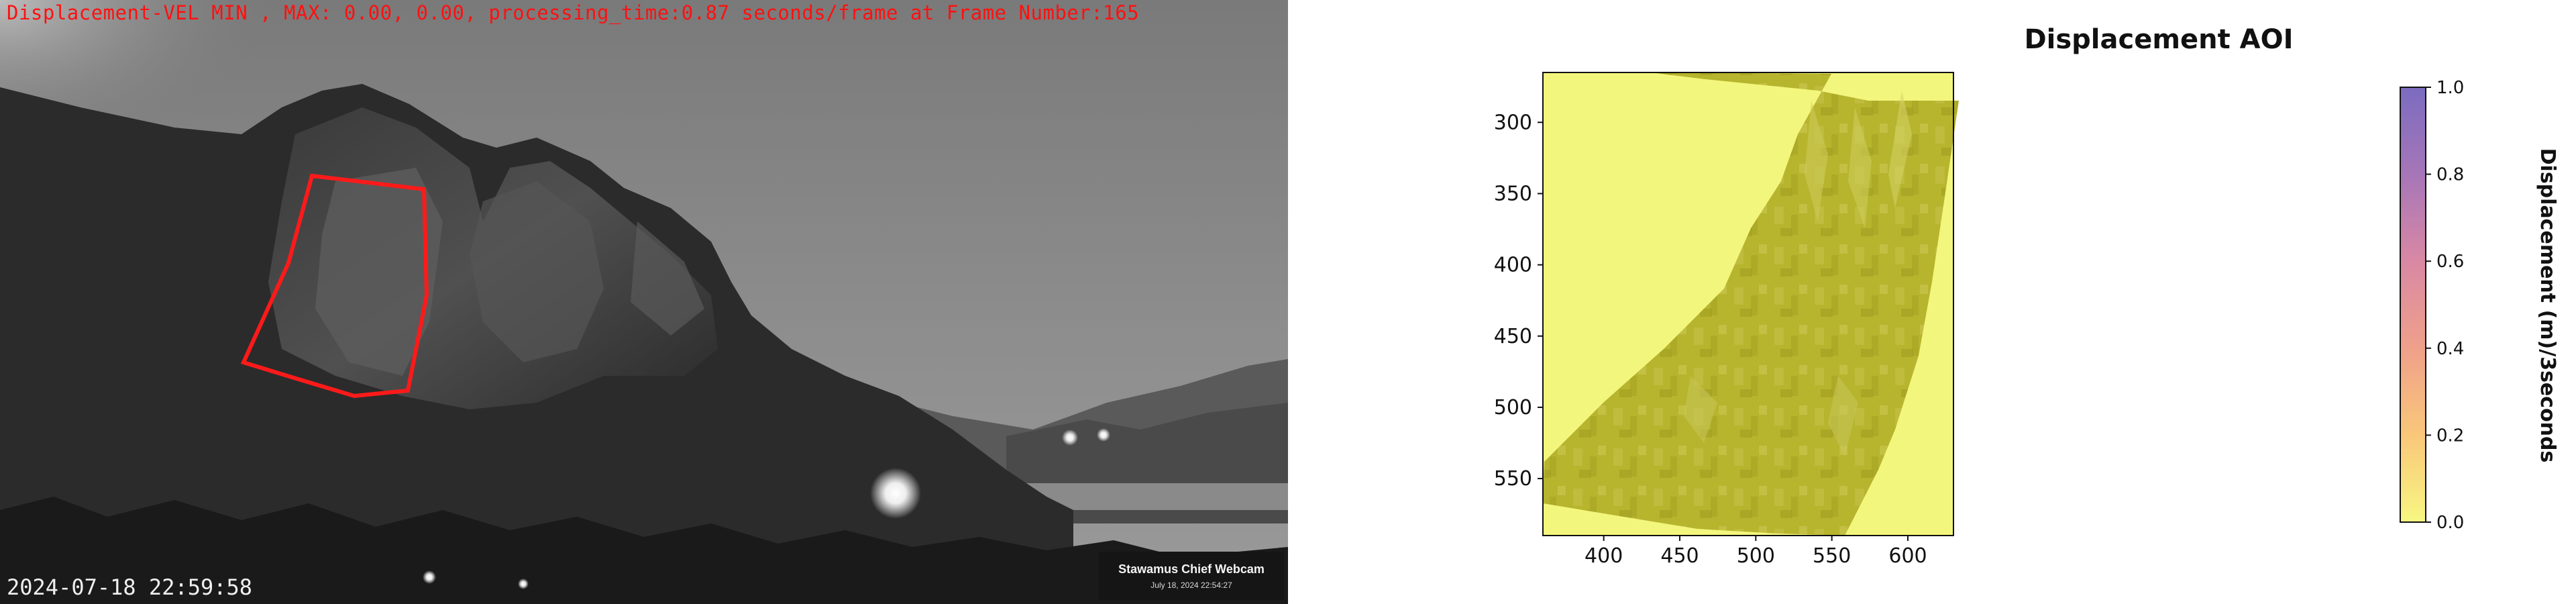 The height and width of the screenshot is (604, 2576). What do you see at coordinates (2450, 88) in the screenshot?
I see `colorbar-tick-label: 1.0` at bounding box center [2450, 88].